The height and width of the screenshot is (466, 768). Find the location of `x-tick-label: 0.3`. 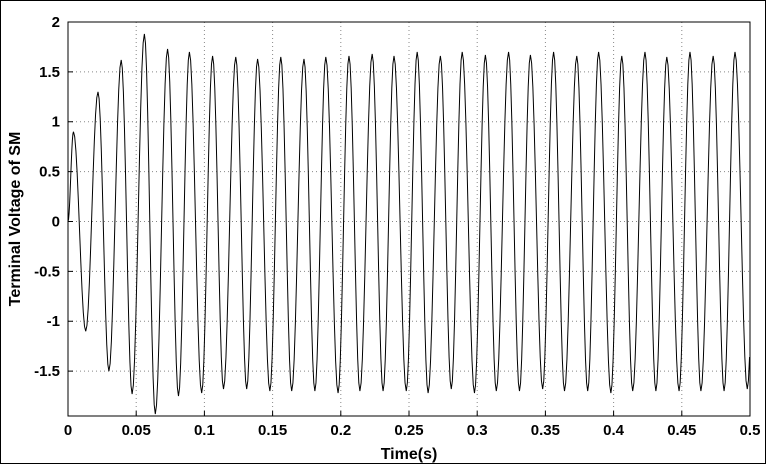

x-tick-label: 0.3 is located at coordinates (477, 430).